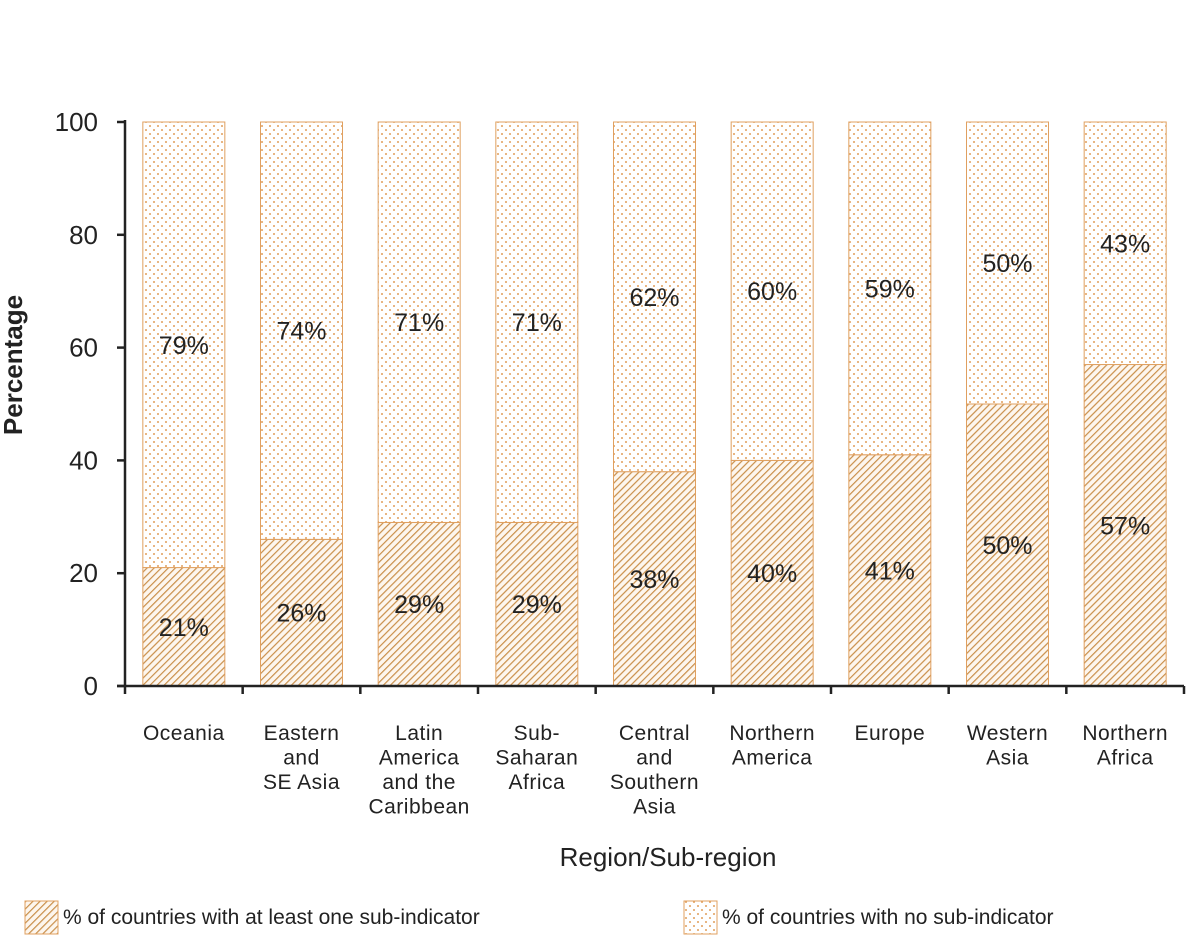  I want to click on data-label-at-least-one: 40%, so click(772, 574).